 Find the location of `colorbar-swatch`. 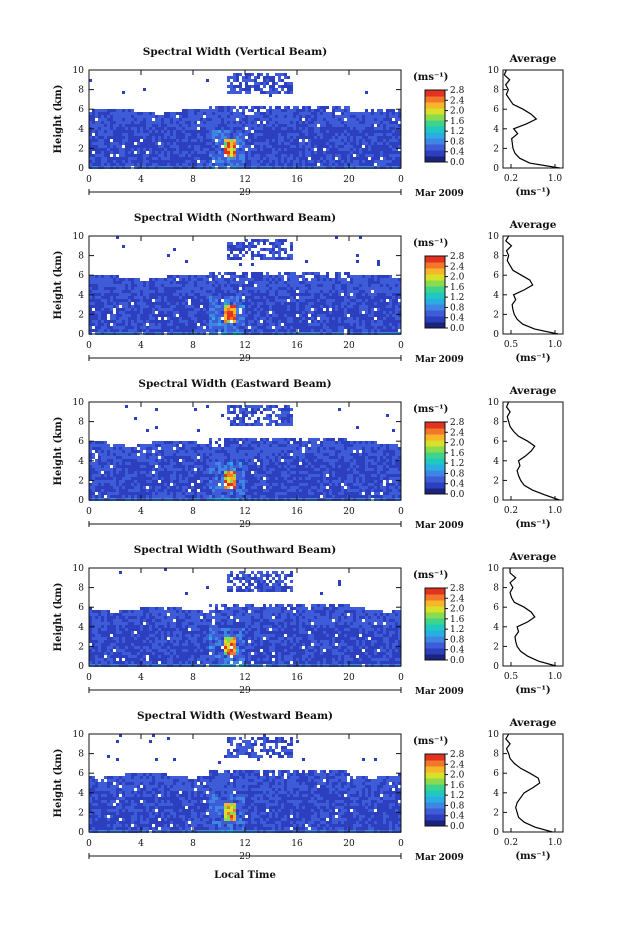

colorbar-swatch is located at coordinates (435, 153).